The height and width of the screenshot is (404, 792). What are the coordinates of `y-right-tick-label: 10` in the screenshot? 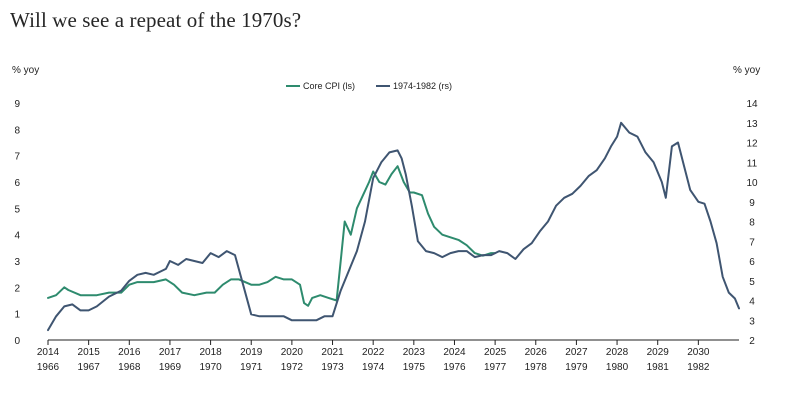 It's located at (752, 183).